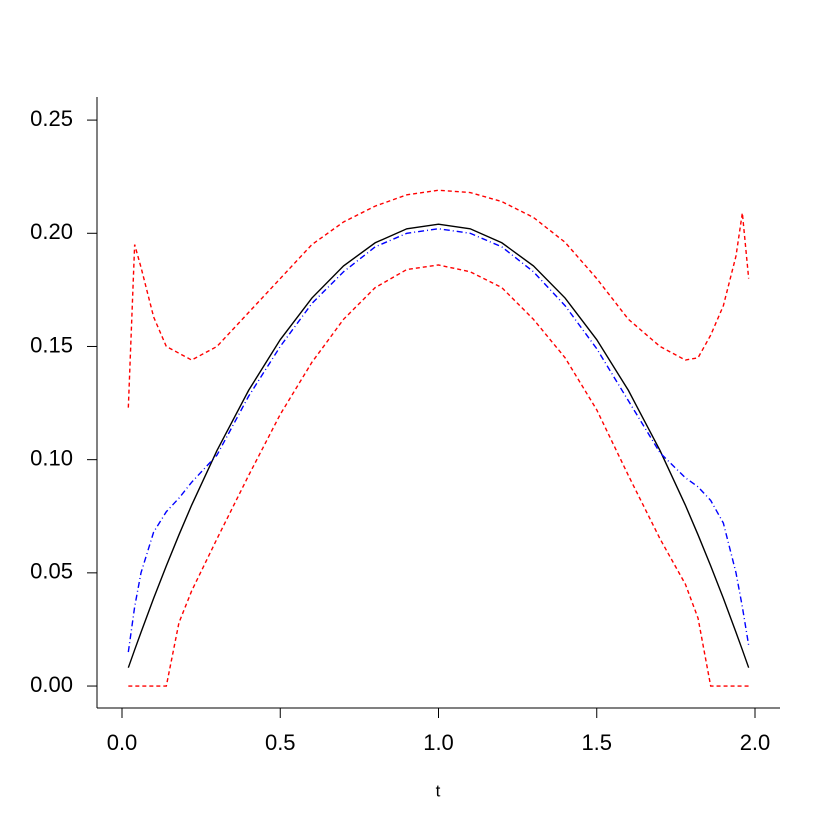 The width and height of the screenshot is (830, 835). Describe the element at coordinates (122, 742) in the screenshot. I see `x-tick-label: 0.0` at that location.